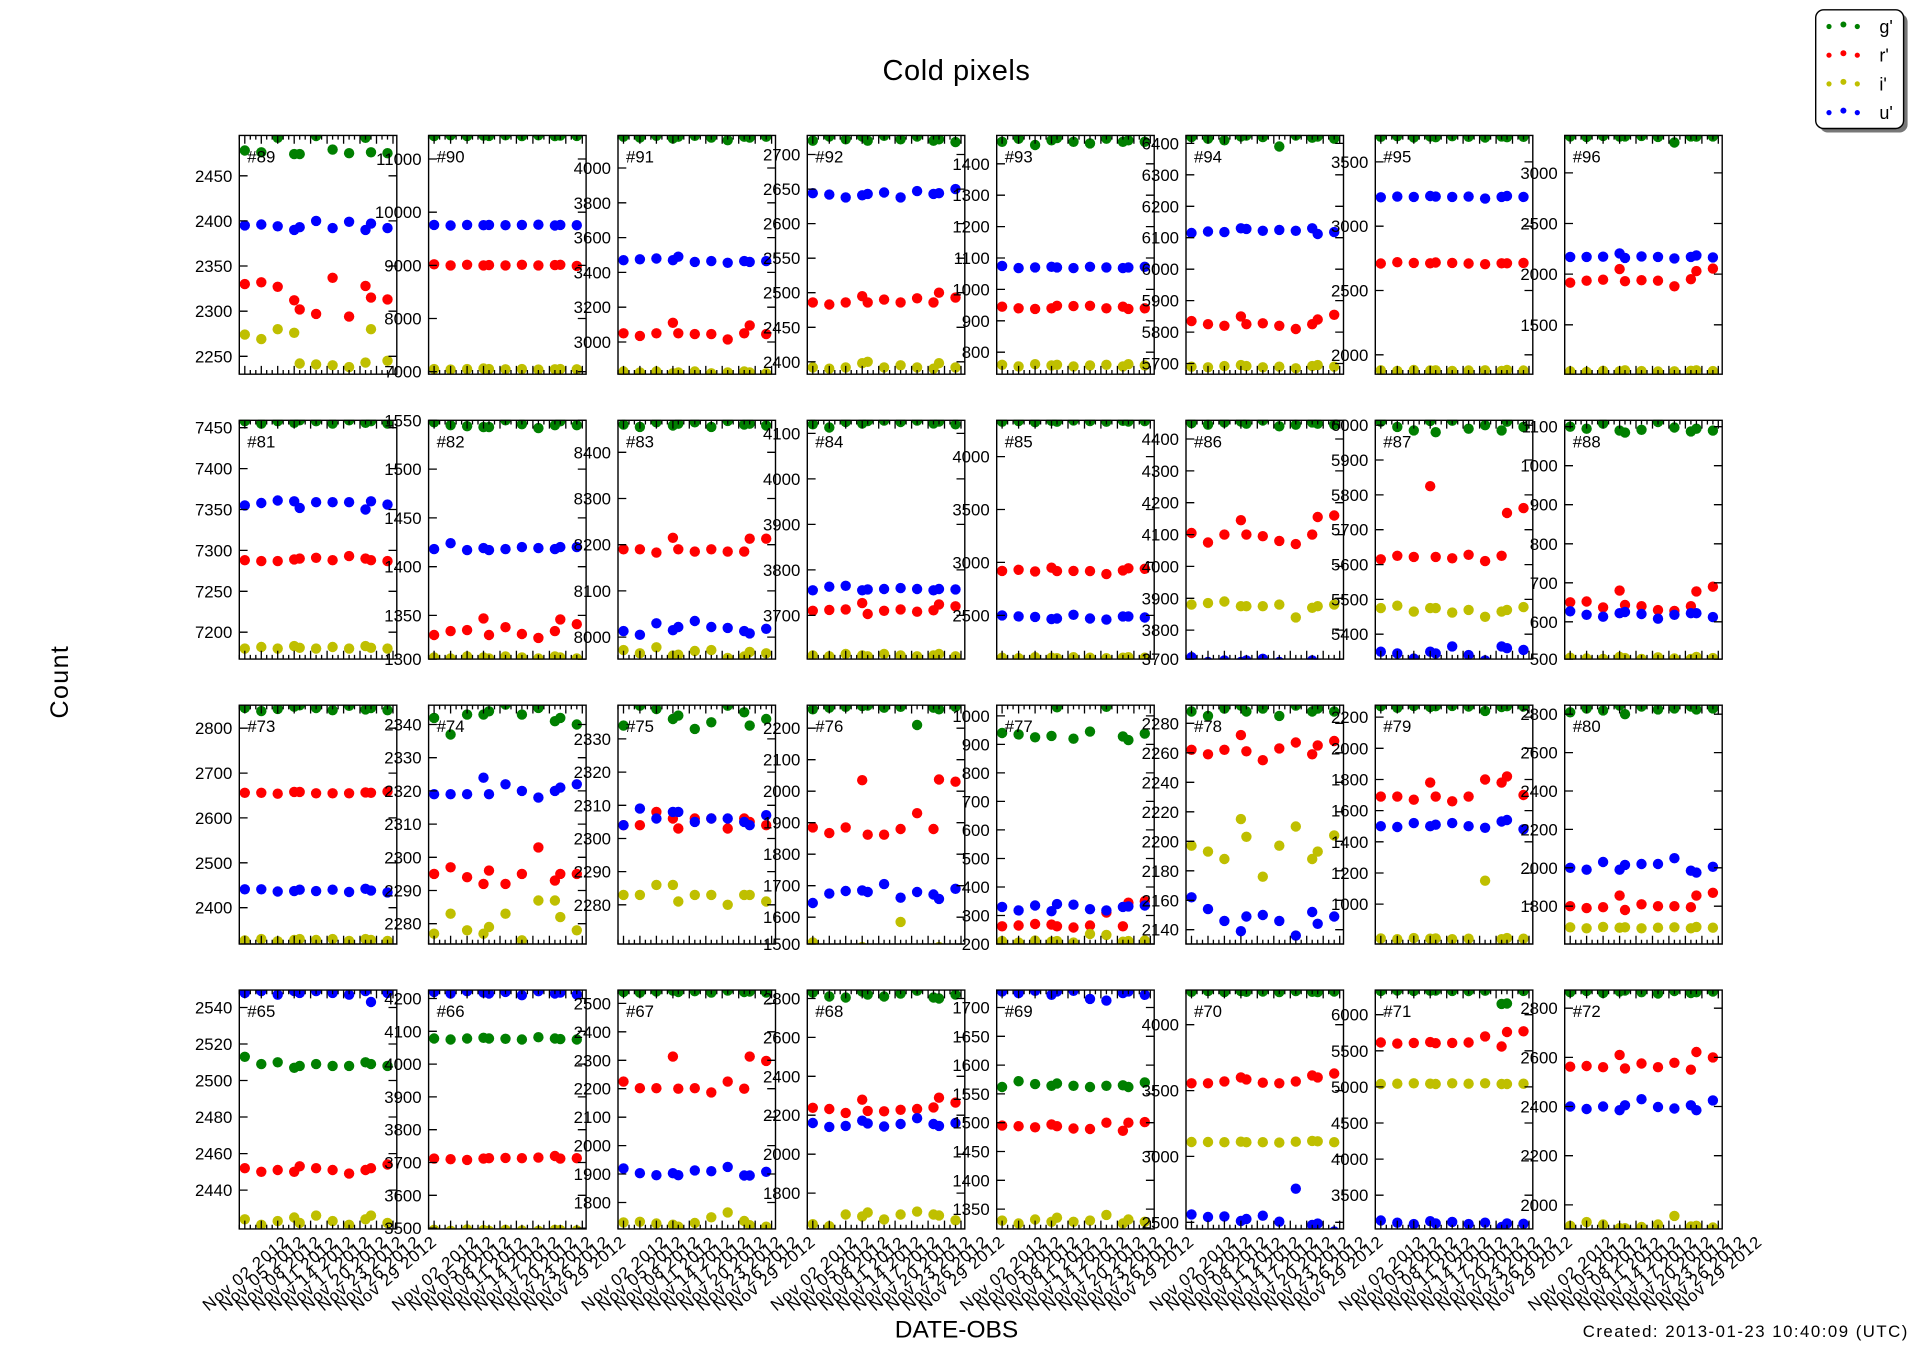 This screenshot has height=1367, width=1912. I want to click on svg-text: #77, so click(1019, 726).